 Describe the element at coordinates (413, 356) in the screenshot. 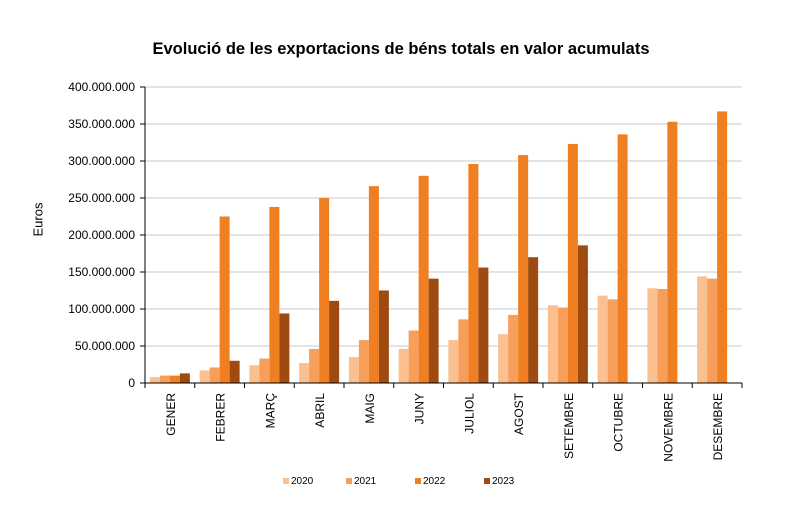

I see `bar-2021-juny` at that location.